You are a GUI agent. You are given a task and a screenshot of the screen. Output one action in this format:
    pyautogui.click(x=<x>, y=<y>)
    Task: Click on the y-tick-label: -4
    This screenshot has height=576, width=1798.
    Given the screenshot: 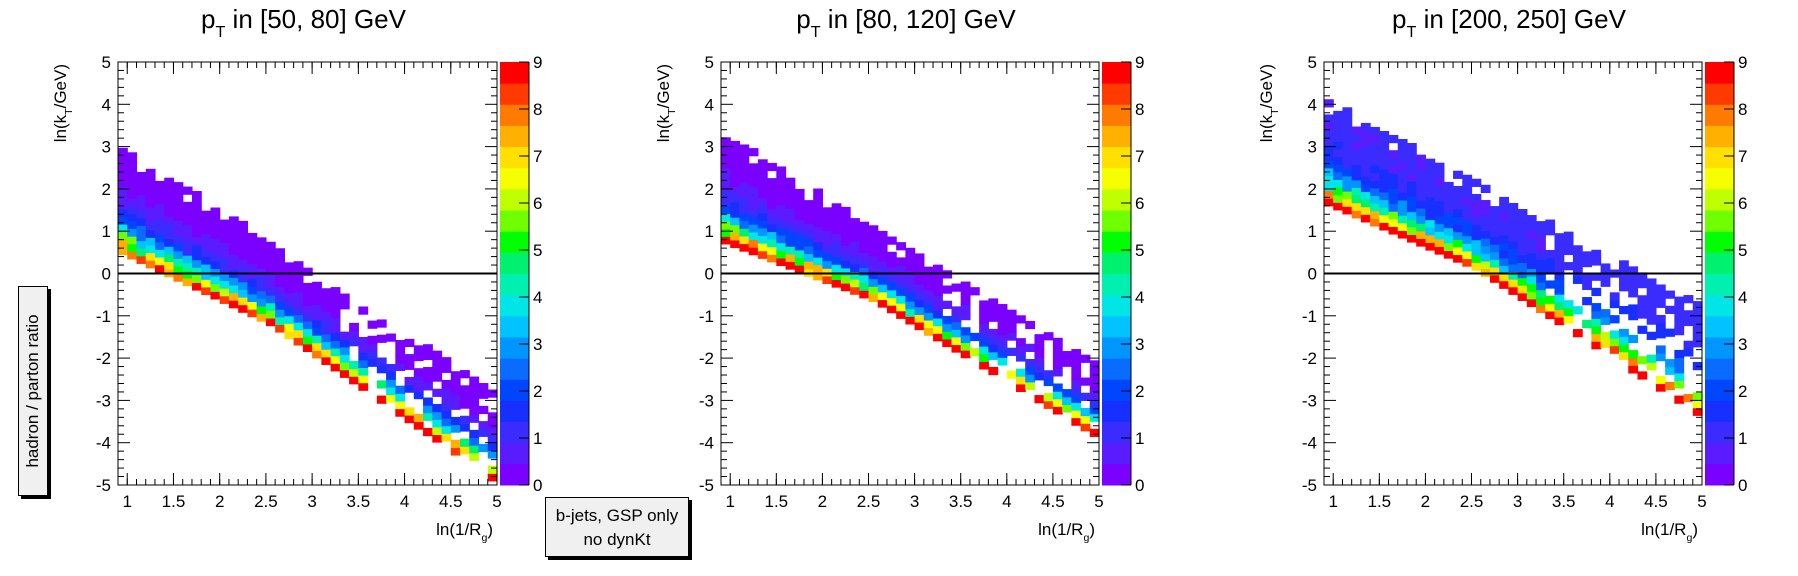 What is the action you would take?
    pyautogui.click(x=1309, y=443)
    